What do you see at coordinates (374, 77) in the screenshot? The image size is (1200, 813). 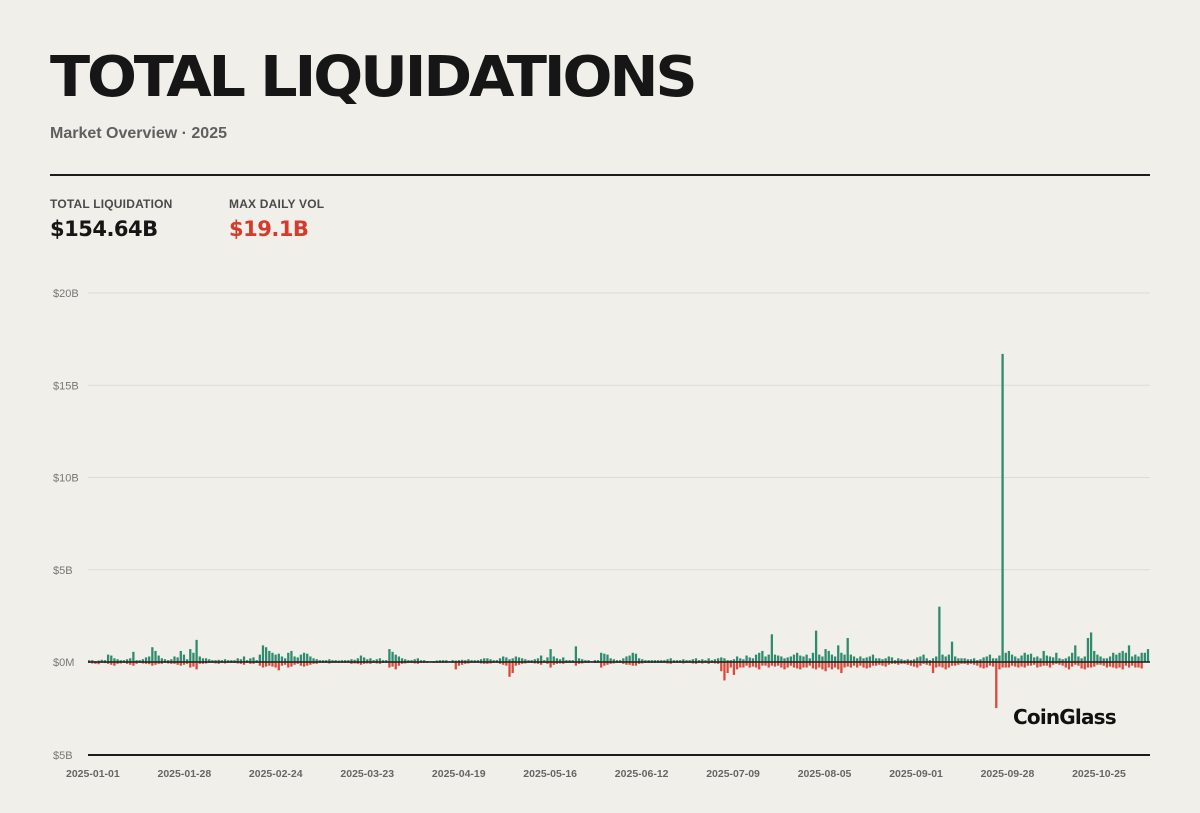 I see `page-title: TOTAL LIQUIDATIONS` at bounding box center [374, 77].